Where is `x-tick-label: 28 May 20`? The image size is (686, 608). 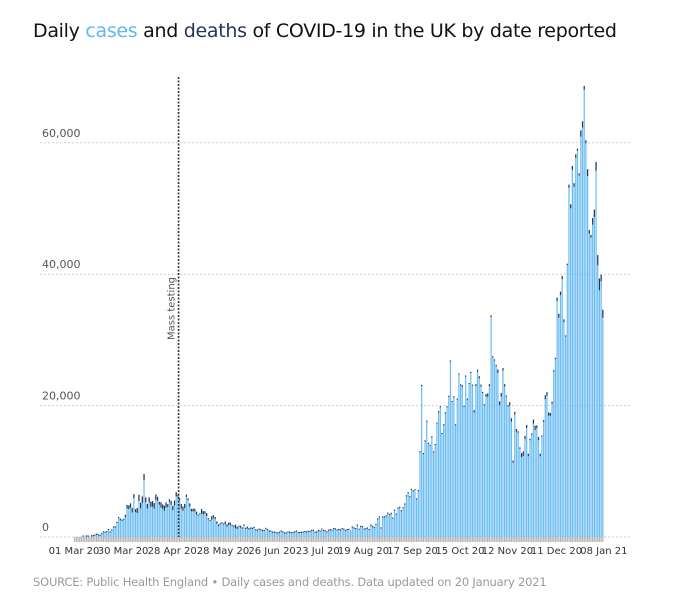 x-tick-label: 28 May 20 is located at coordinates (223, 551).